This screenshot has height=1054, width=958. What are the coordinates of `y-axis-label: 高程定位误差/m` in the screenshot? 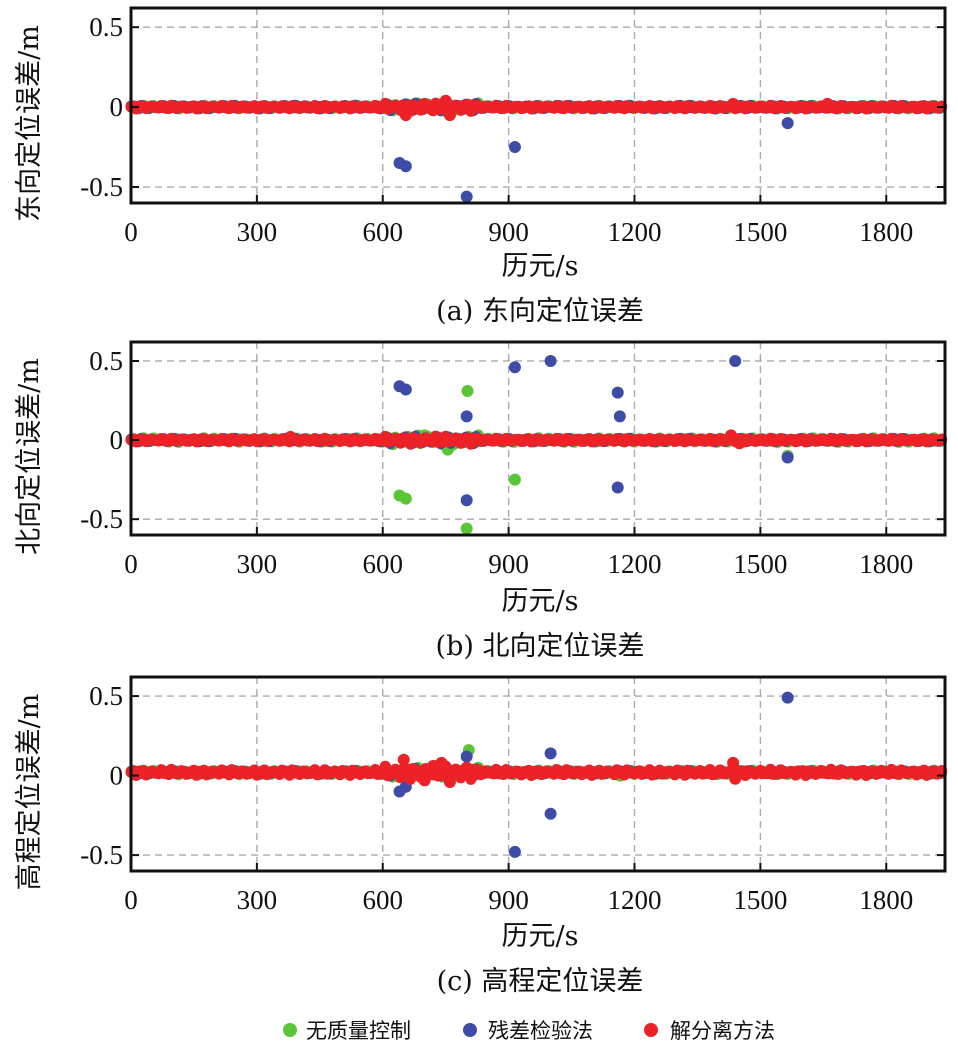 It's located at (29, 792).